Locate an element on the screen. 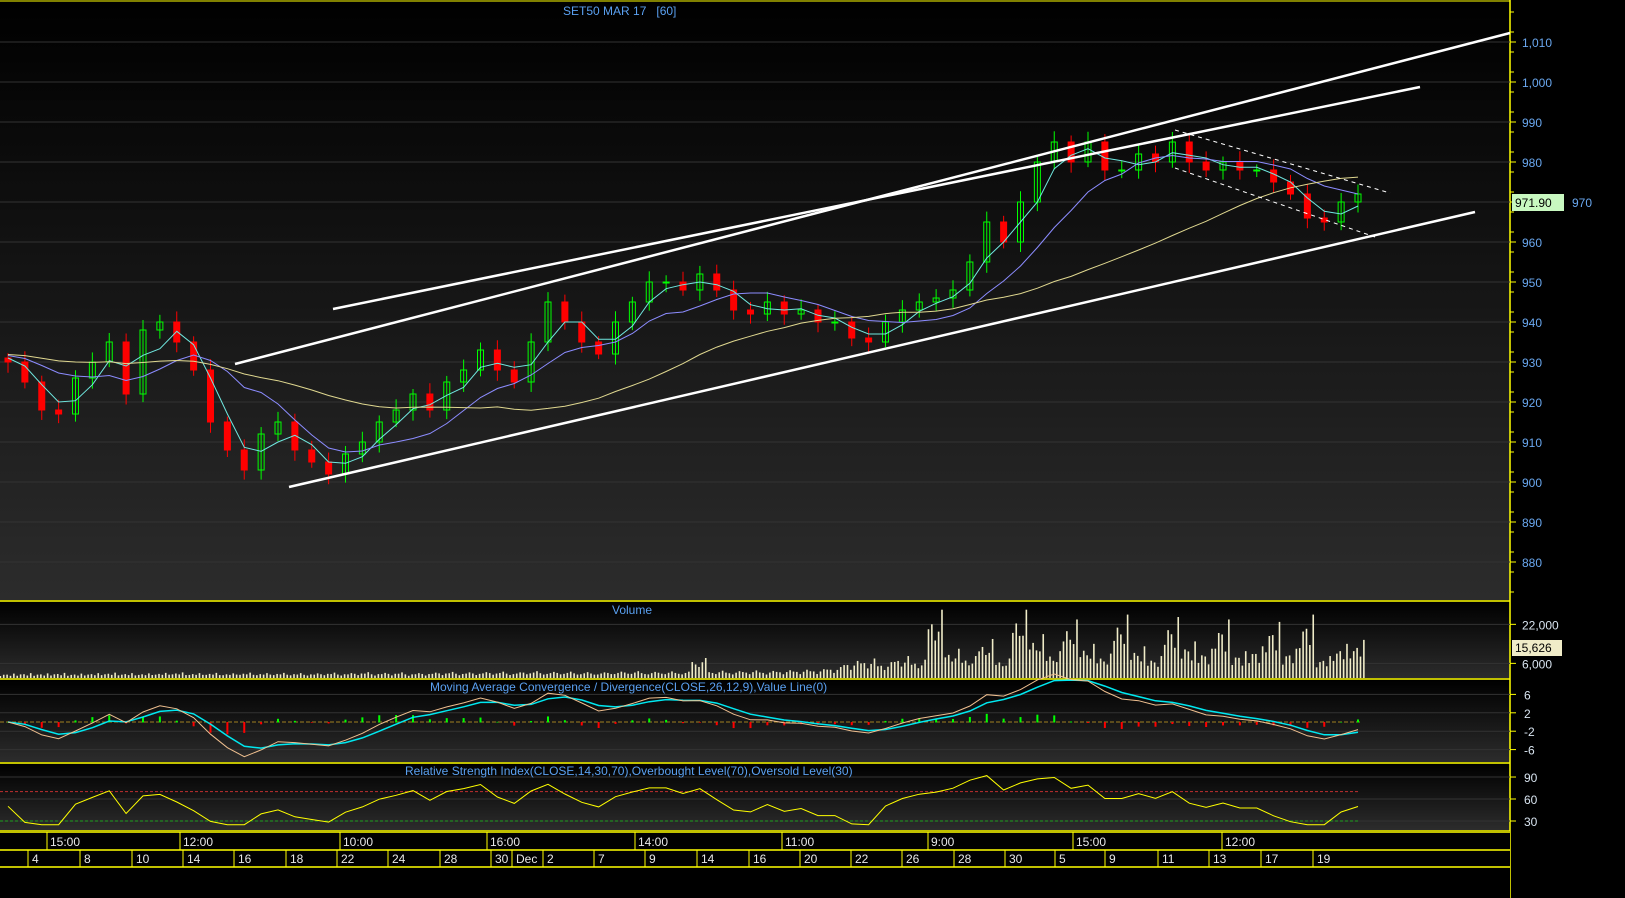 This screenshot has width=1625, height=898. date-label: 28 is located at coordinates (965, 859).